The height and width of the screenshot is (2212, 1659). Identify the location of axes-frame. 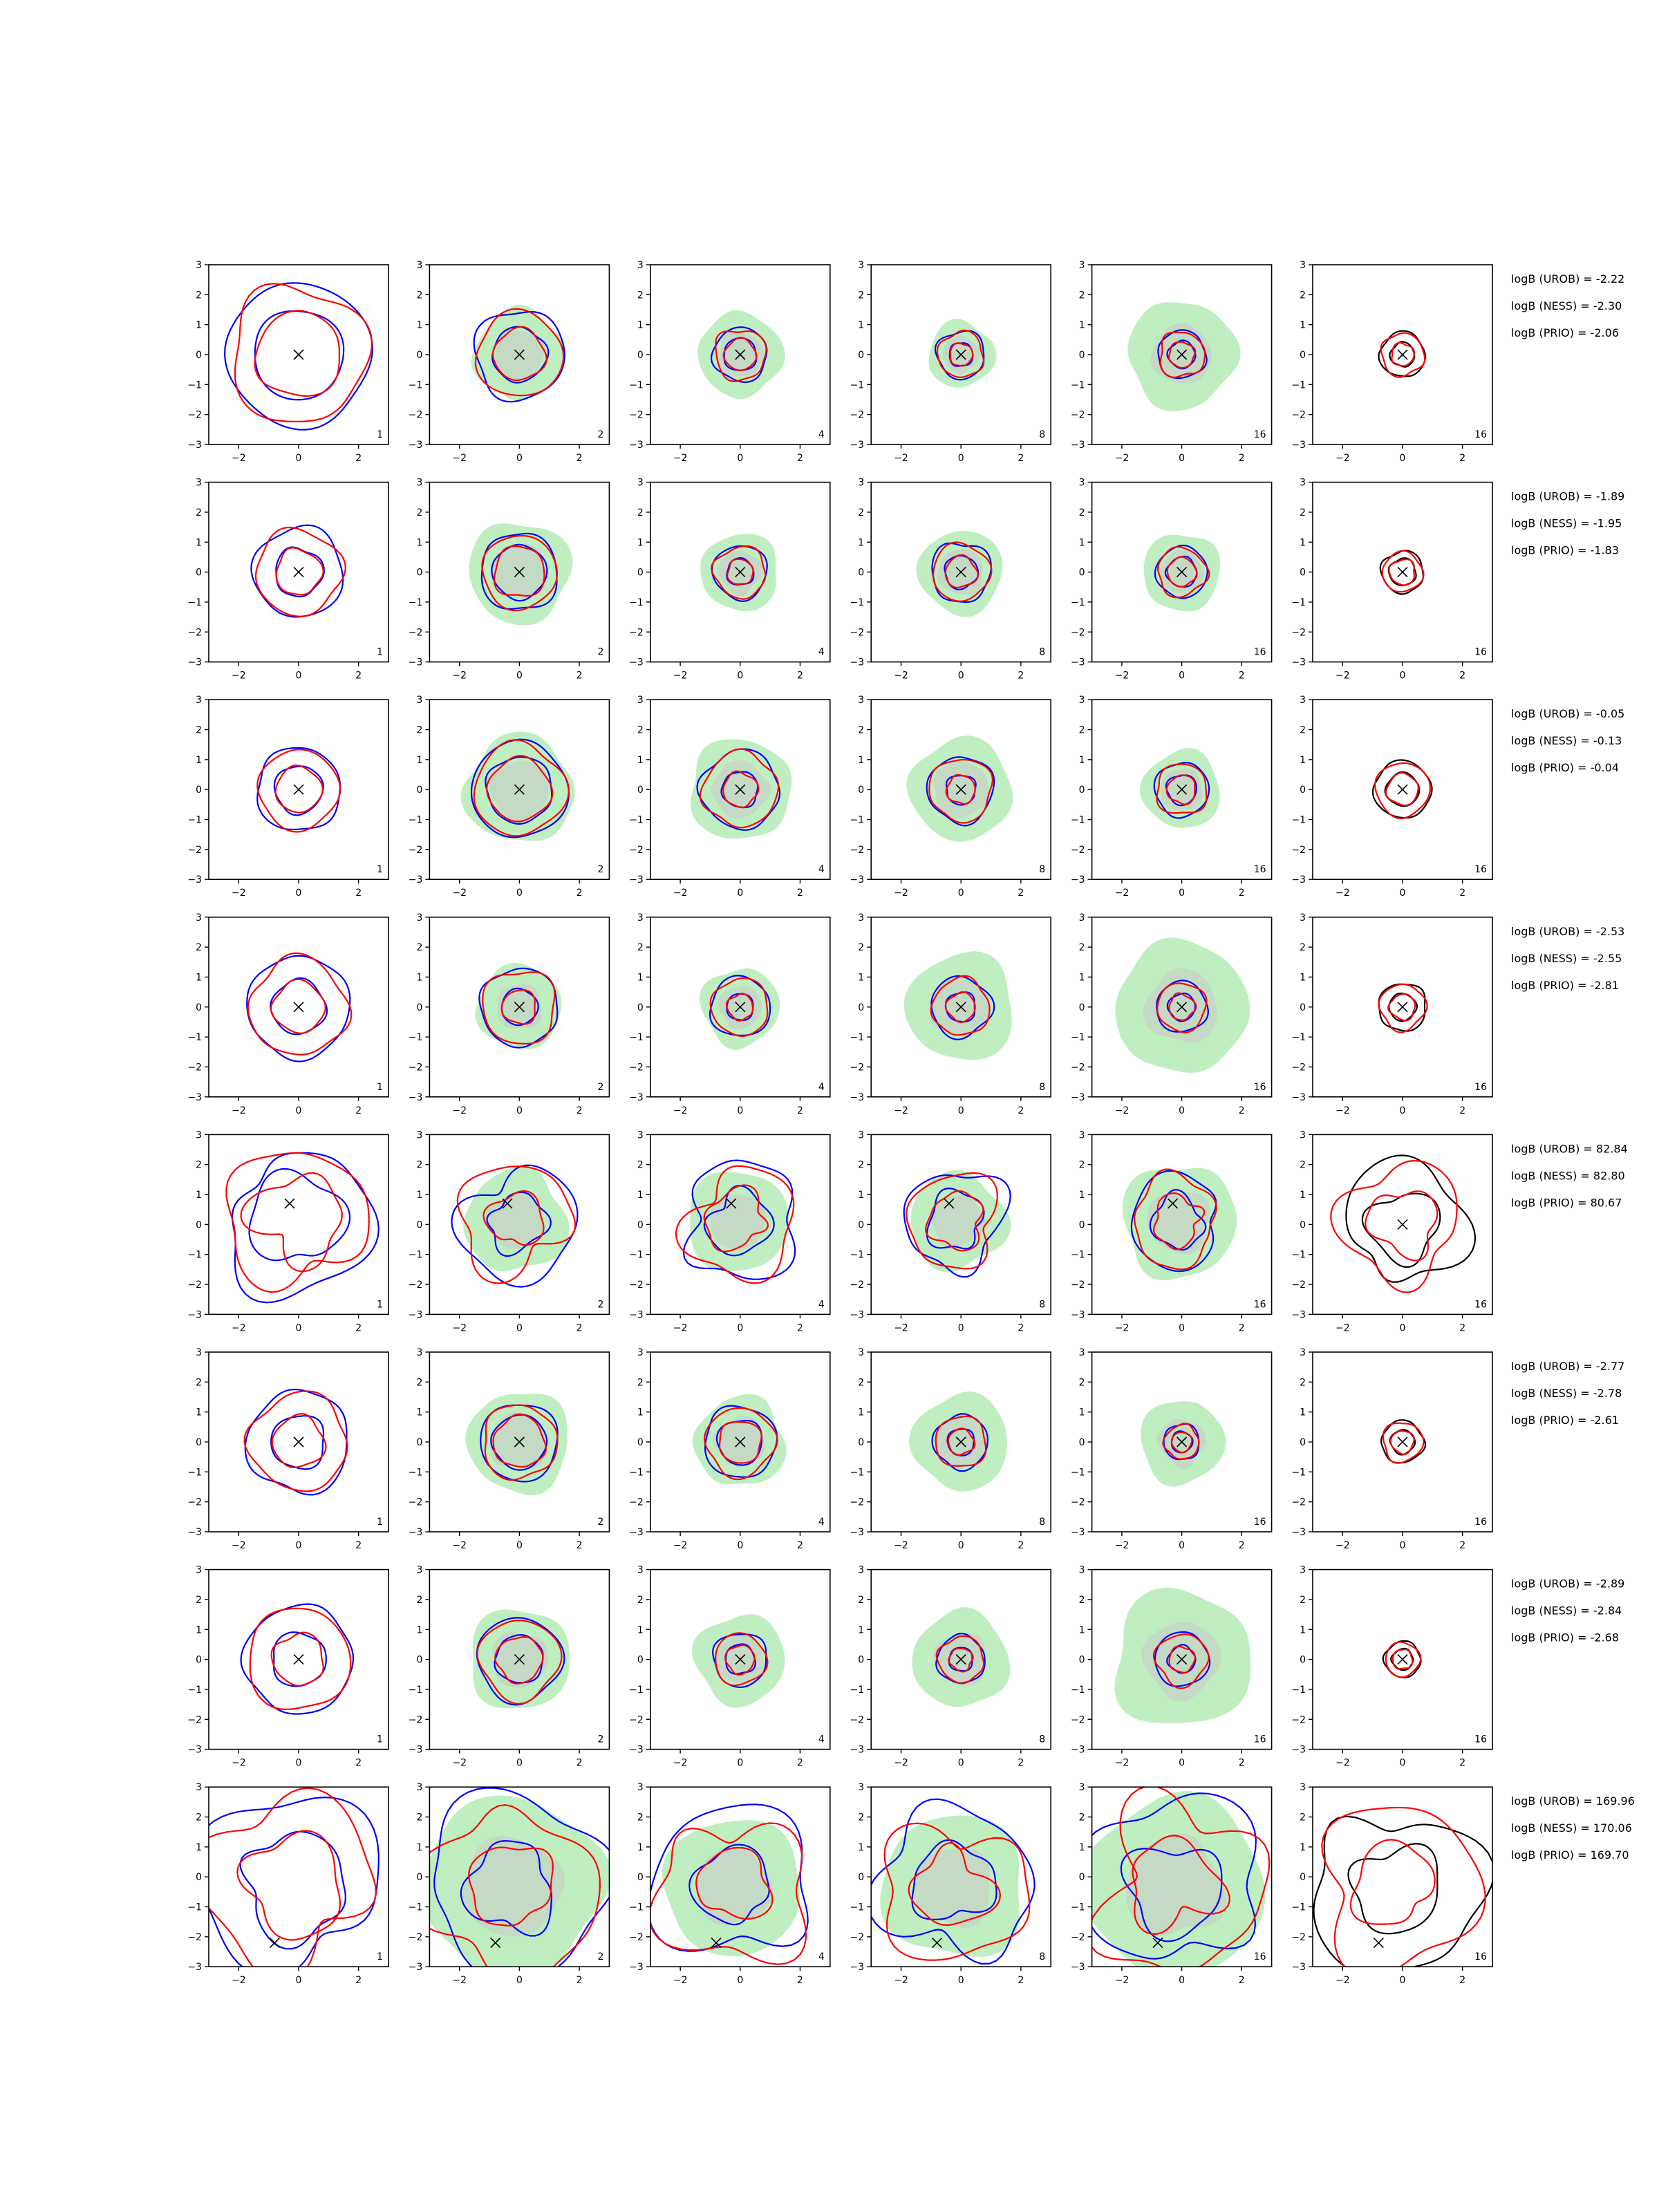
(1402, 1877).